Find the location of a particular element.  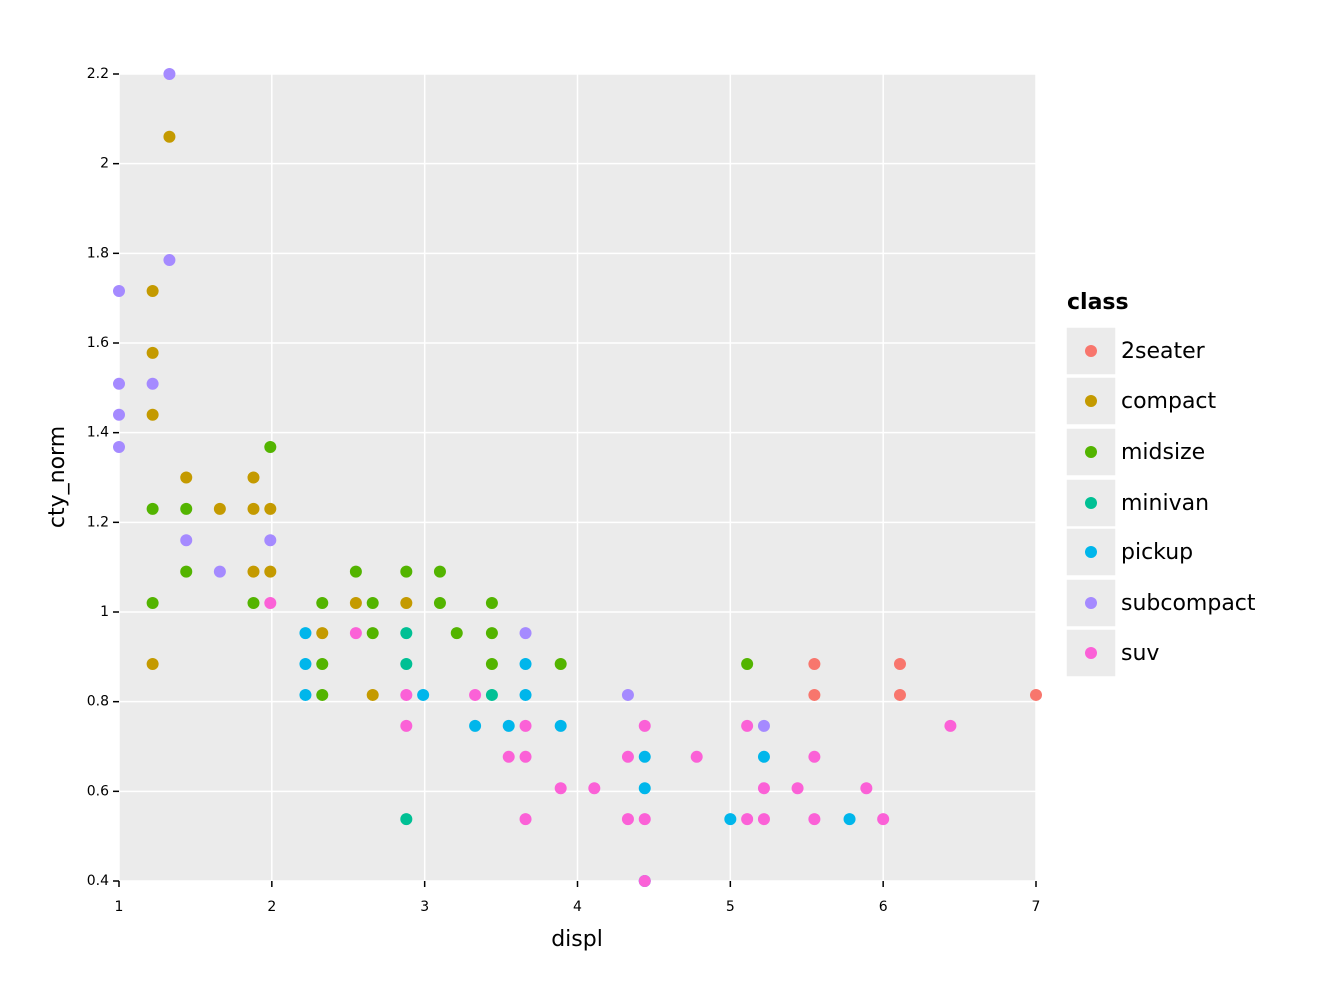

y-tick-label: 0.6 is located at coordinates (98, 791).